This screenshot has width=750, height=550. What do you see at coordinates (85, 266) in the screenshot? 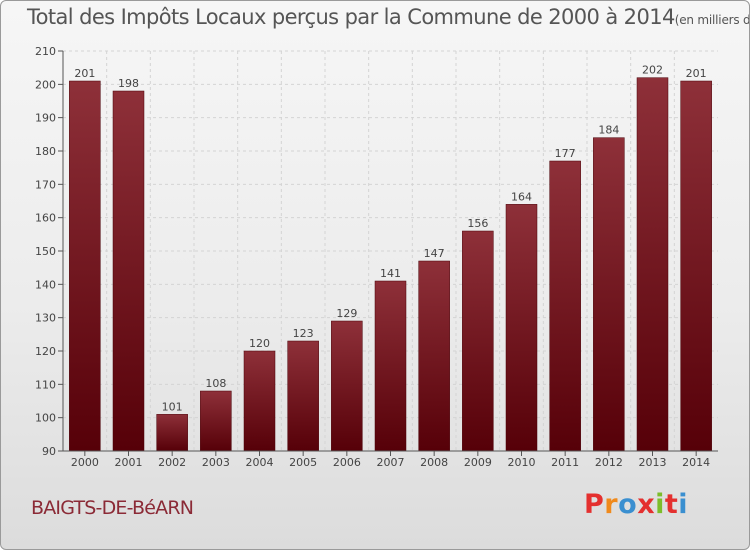
I see `bar-2000` at bounding box center [85, 266].